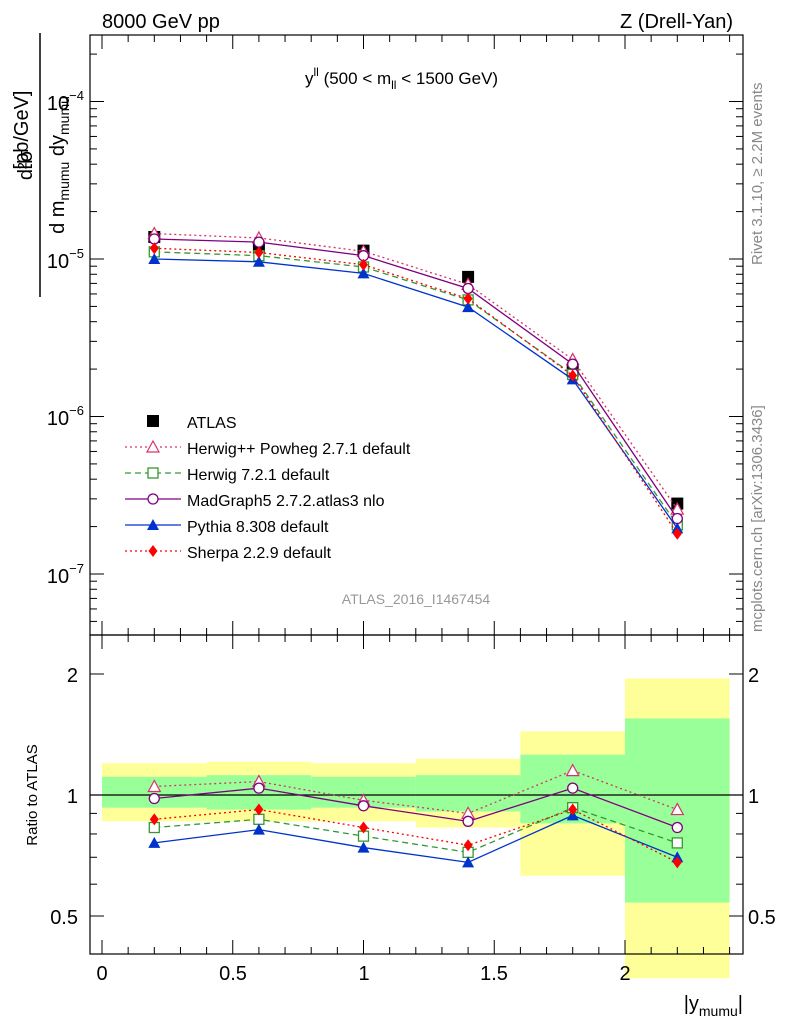 The width and height of the screenshot is (786, 1024). I want to click on x-tick-labels: 0 0.5 1 1.5 2, so click(363, 974).